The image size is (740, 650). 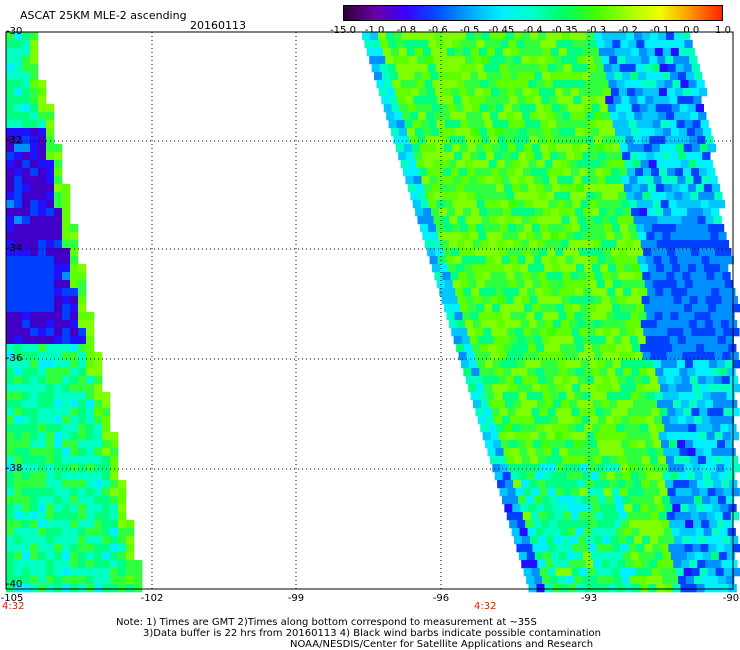 What do you see at coordinates (14, 140) in the screenshot?
I see `lat-label: -32` at bounding box center [14, 140].